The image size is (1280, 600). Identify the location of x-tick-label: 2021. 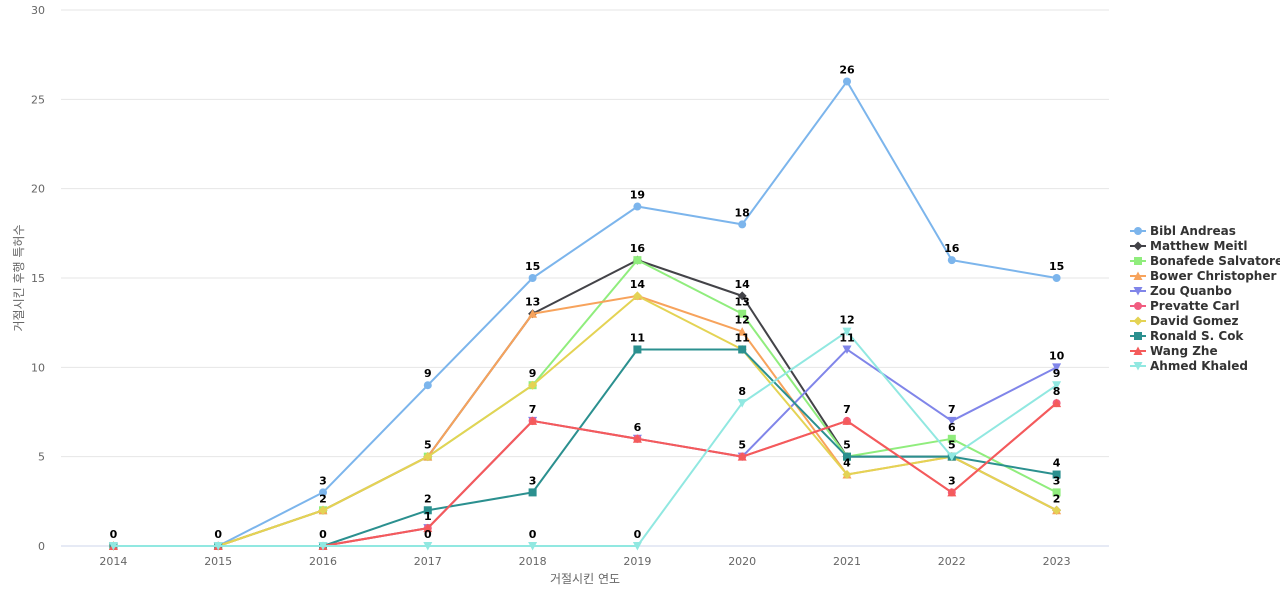
(847, 561).